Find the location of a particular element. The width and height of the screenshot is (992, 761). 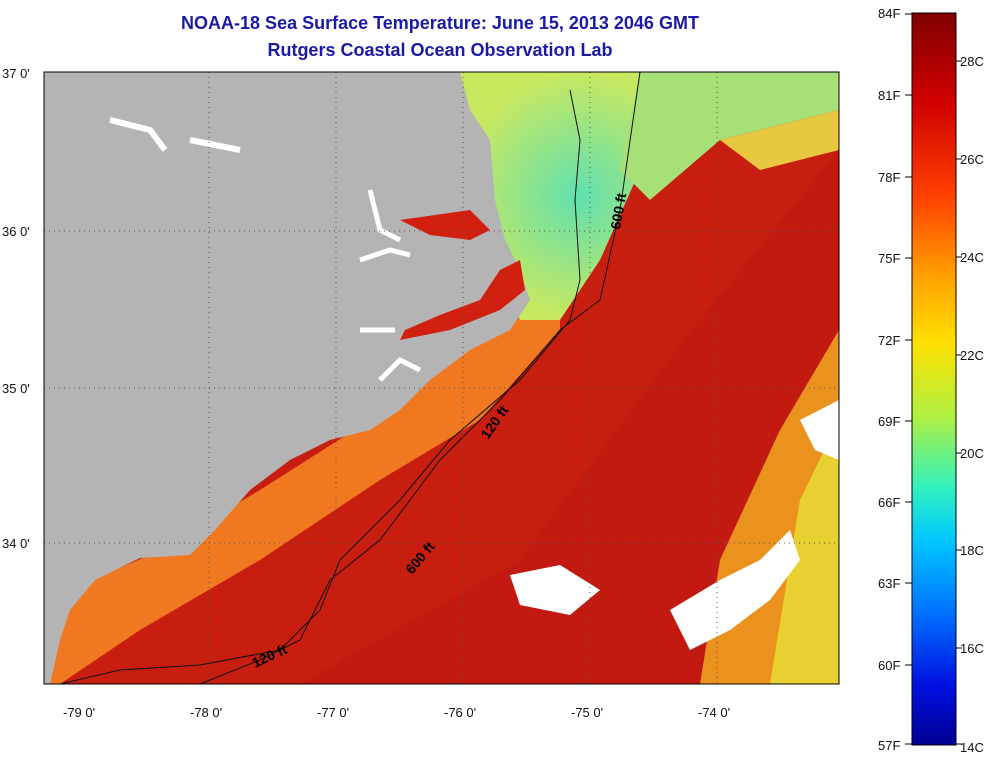

lat-label: 35 0' is located at coordinates (16, 388).